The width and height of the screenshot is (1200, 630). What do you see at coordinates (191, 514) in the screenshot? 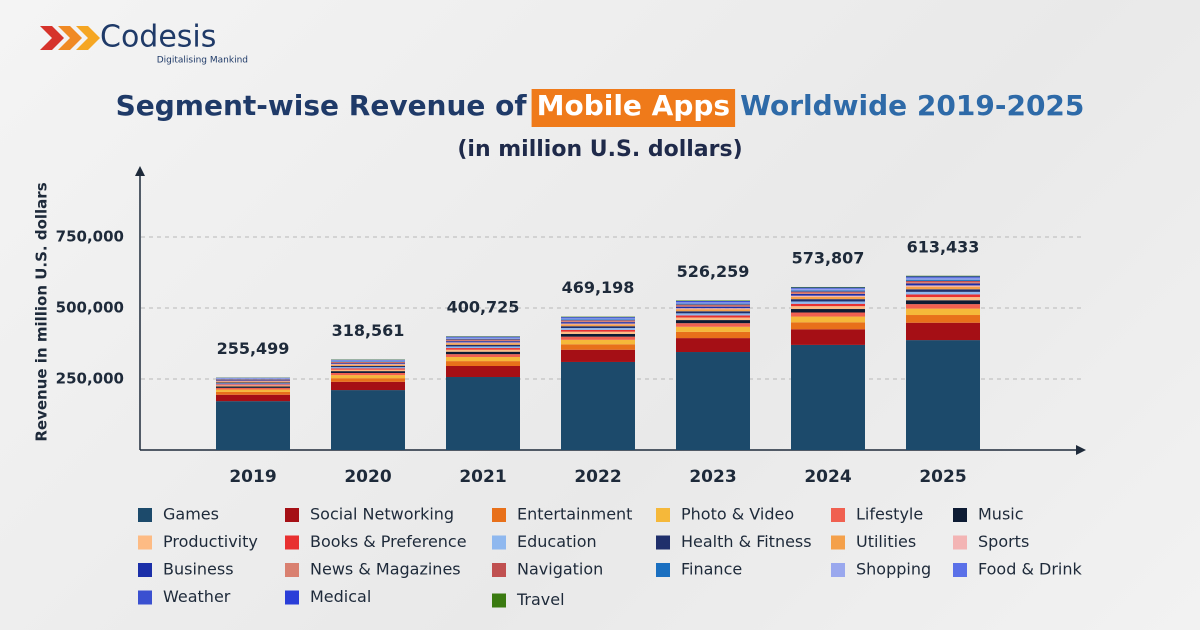
I see `legend-label: Games` at bounding box center [191, 514].